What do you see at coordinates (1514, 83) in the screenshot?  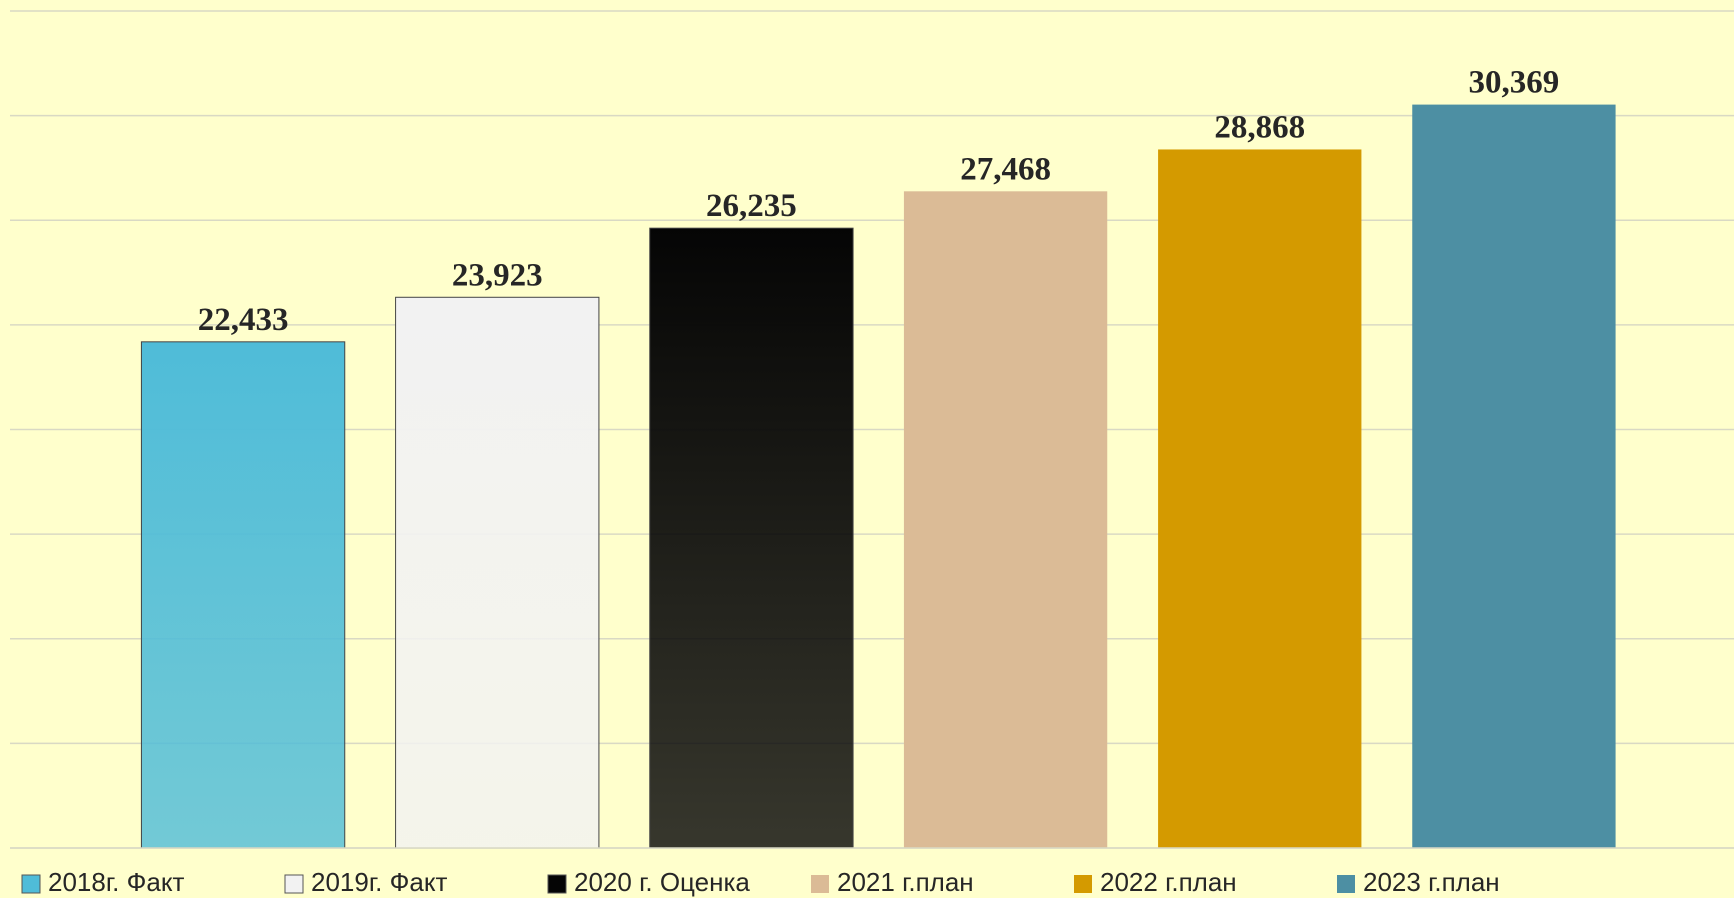 I see `data-label: 30,369` at bounding box center [1514, 83].